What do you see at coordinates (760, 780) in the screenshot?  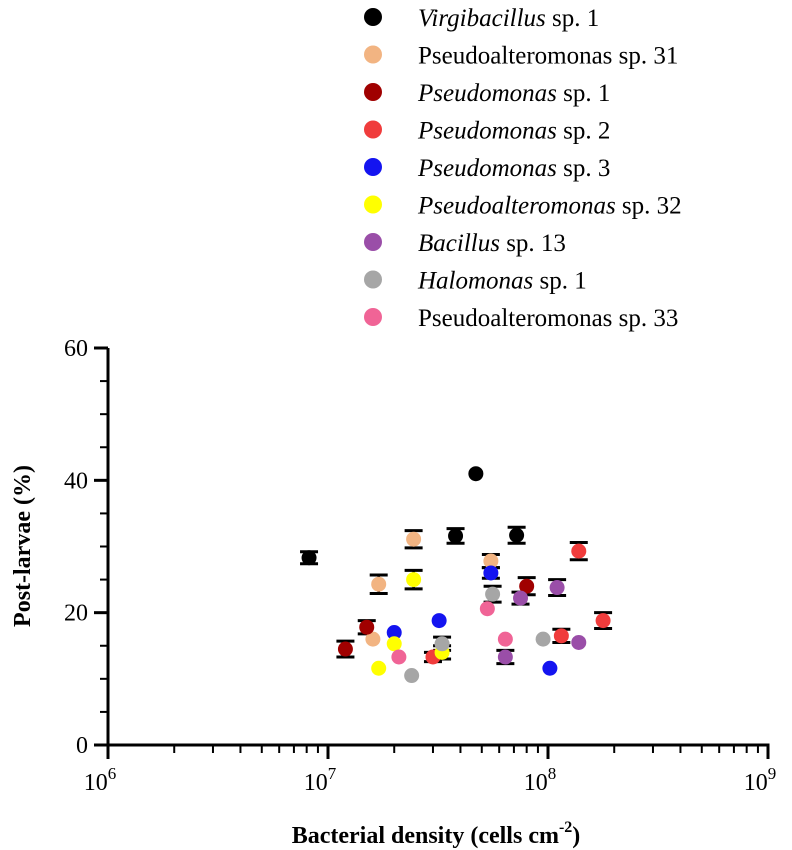 I see `x-tick-label: 10⁹` at bounding box center [760, 780].